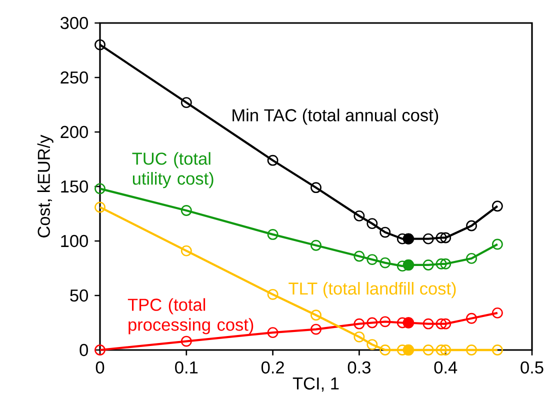 The height and width of the screenshot is (414, 550). Describe the element at coordinates (84, 350) in the screenshot. I see `y-tick-label: 0` at that location.